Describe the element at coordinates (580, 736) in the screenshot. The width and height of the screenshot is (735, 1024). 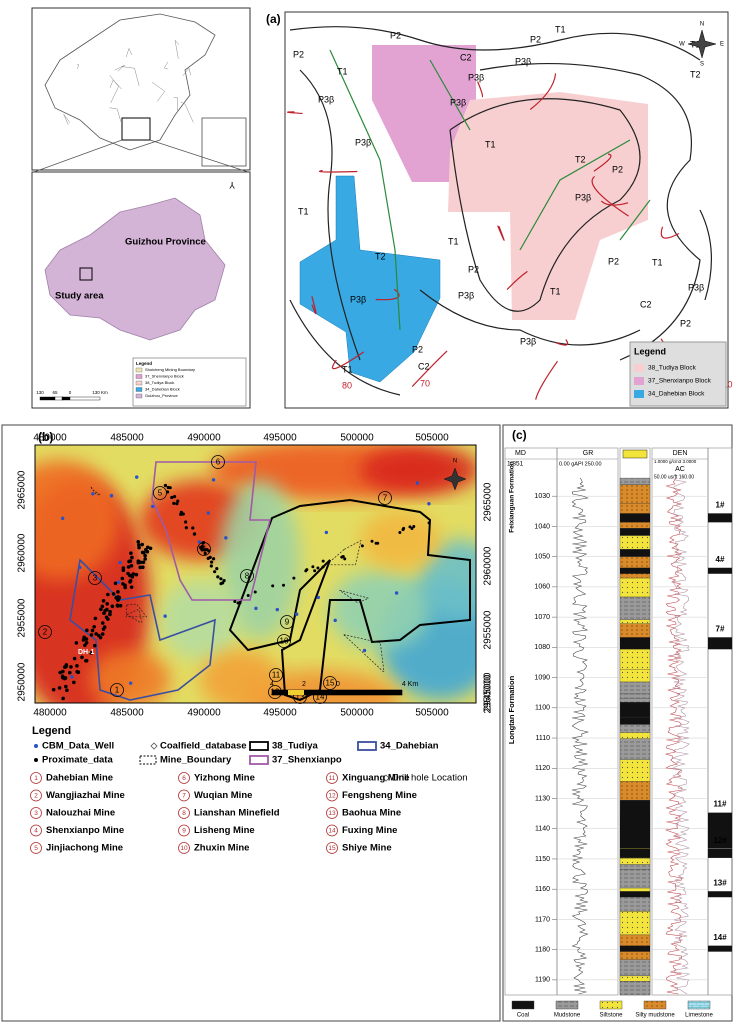
I see `log-curve` at that location.